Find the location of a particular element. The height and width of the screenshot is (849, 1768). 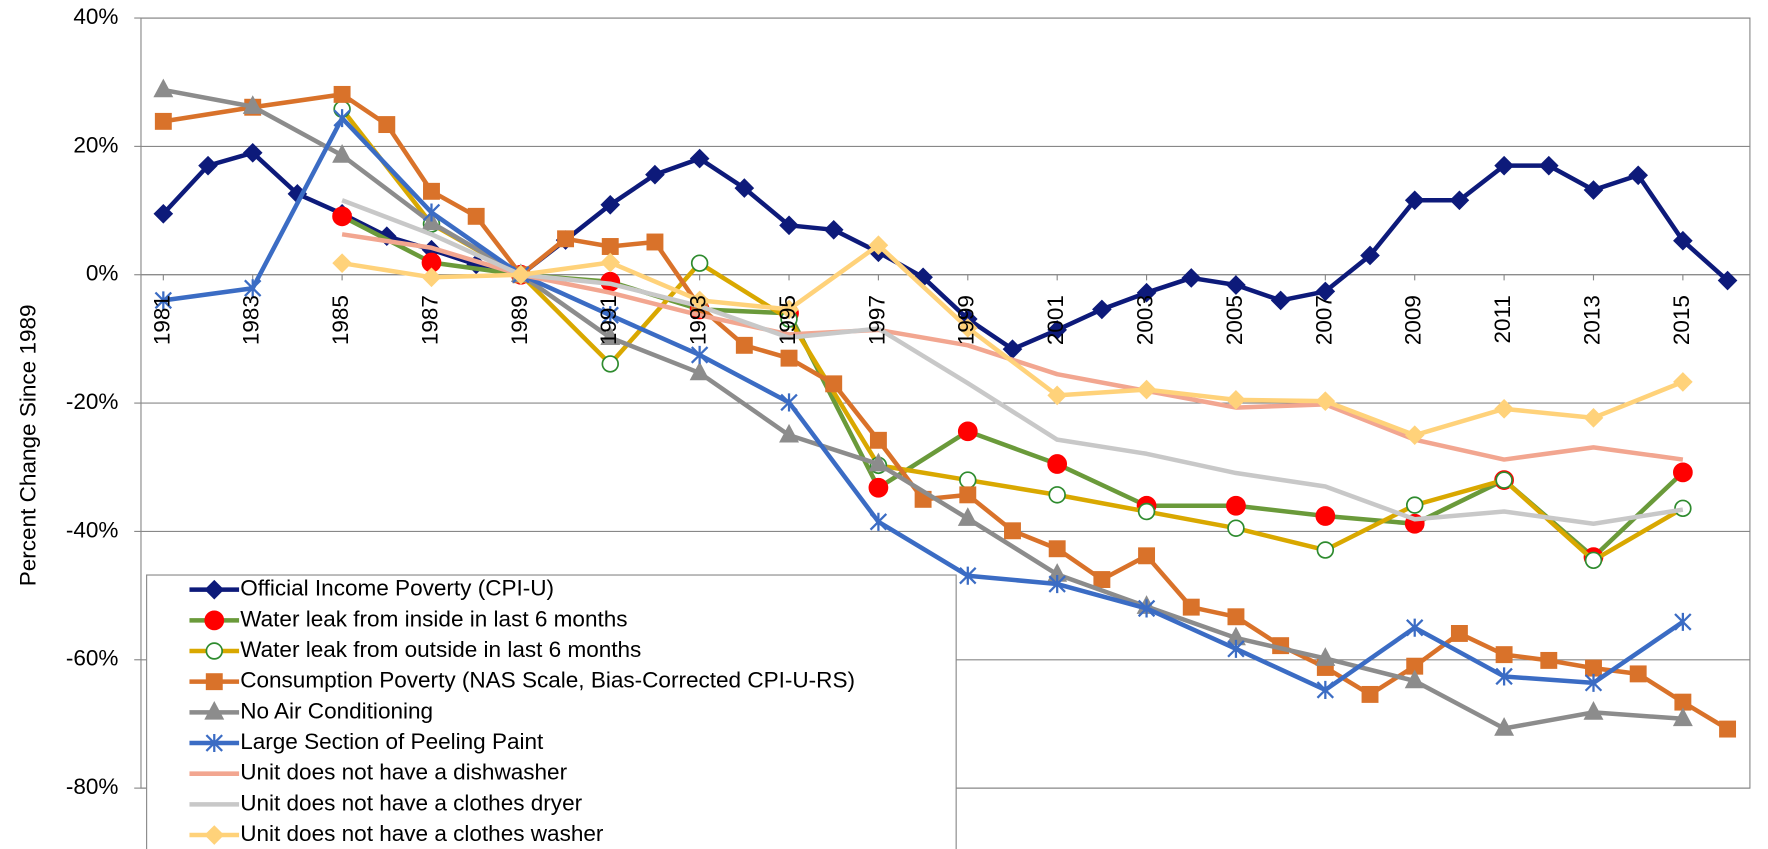

y-tick-label: -80% is located at coordinates (92, 786).